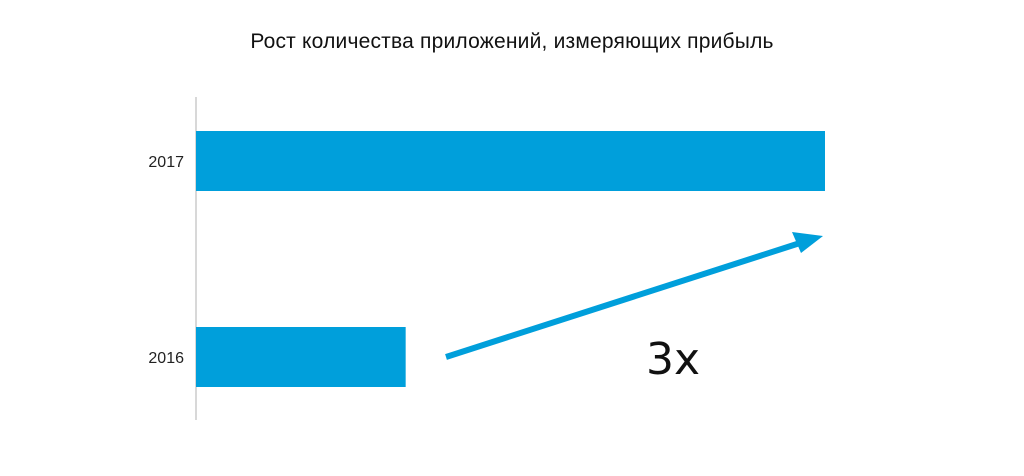 Image resolution: width=1024 pixels, height=476 pixels. Describe the element at coordinates (166, 358) in the screenshot. I see `tick-label-2016: 2016` at that location.